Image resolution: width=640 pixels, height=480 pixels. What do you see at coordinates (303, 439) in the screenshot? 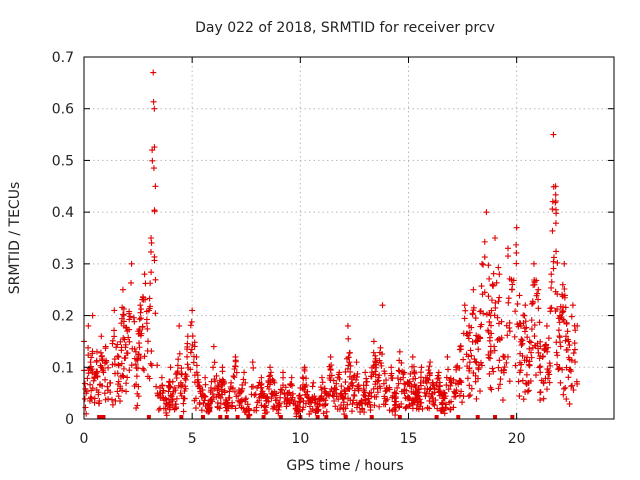
I see `x-tick-labels: 0 5 10 15 20` at bounding box center [303, 439].